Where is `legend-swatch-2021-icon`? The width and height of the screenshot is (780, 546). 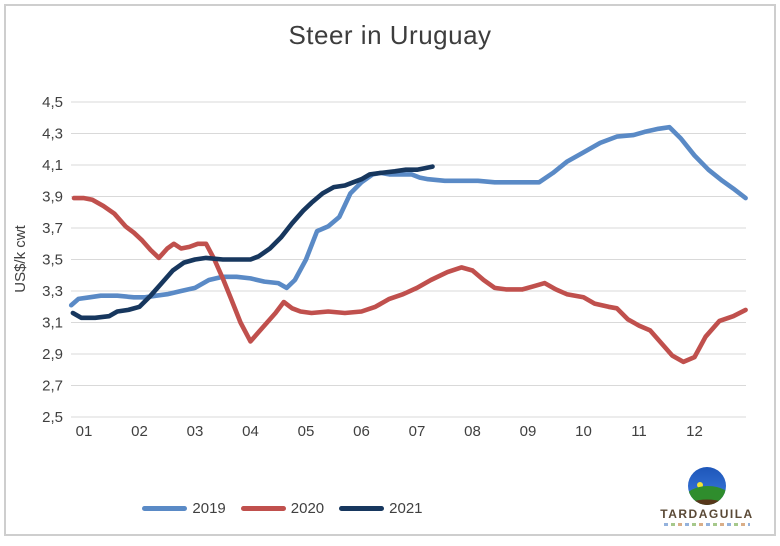
legend-swatch-2021-icon is located at coordinates (362, 508).